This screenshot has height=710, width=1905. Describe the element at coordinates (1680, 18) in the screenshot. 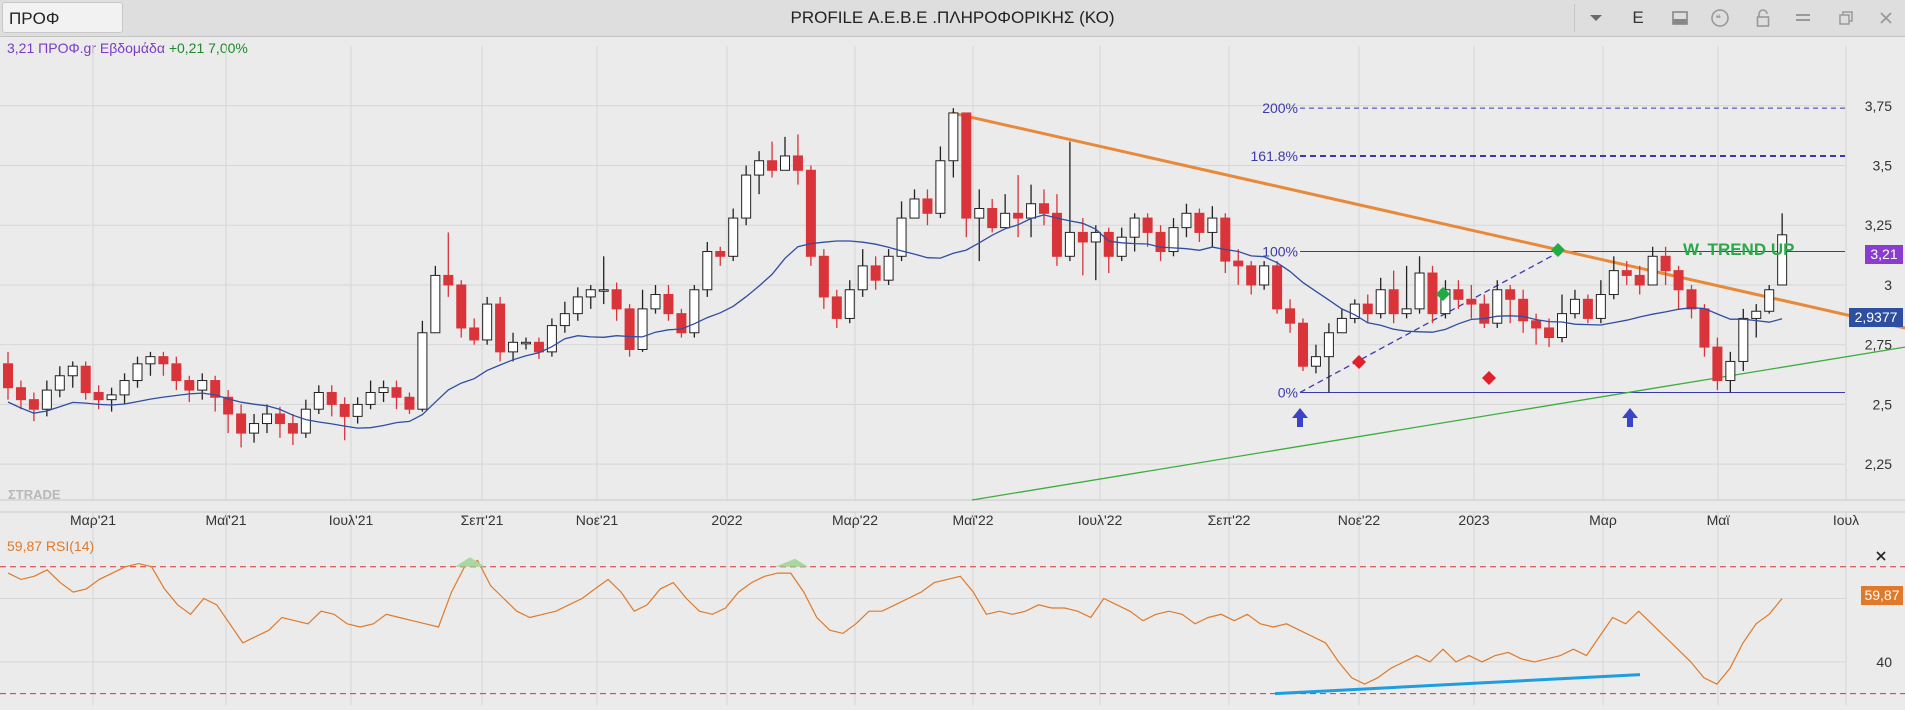

I see `panel-icon` at that location.